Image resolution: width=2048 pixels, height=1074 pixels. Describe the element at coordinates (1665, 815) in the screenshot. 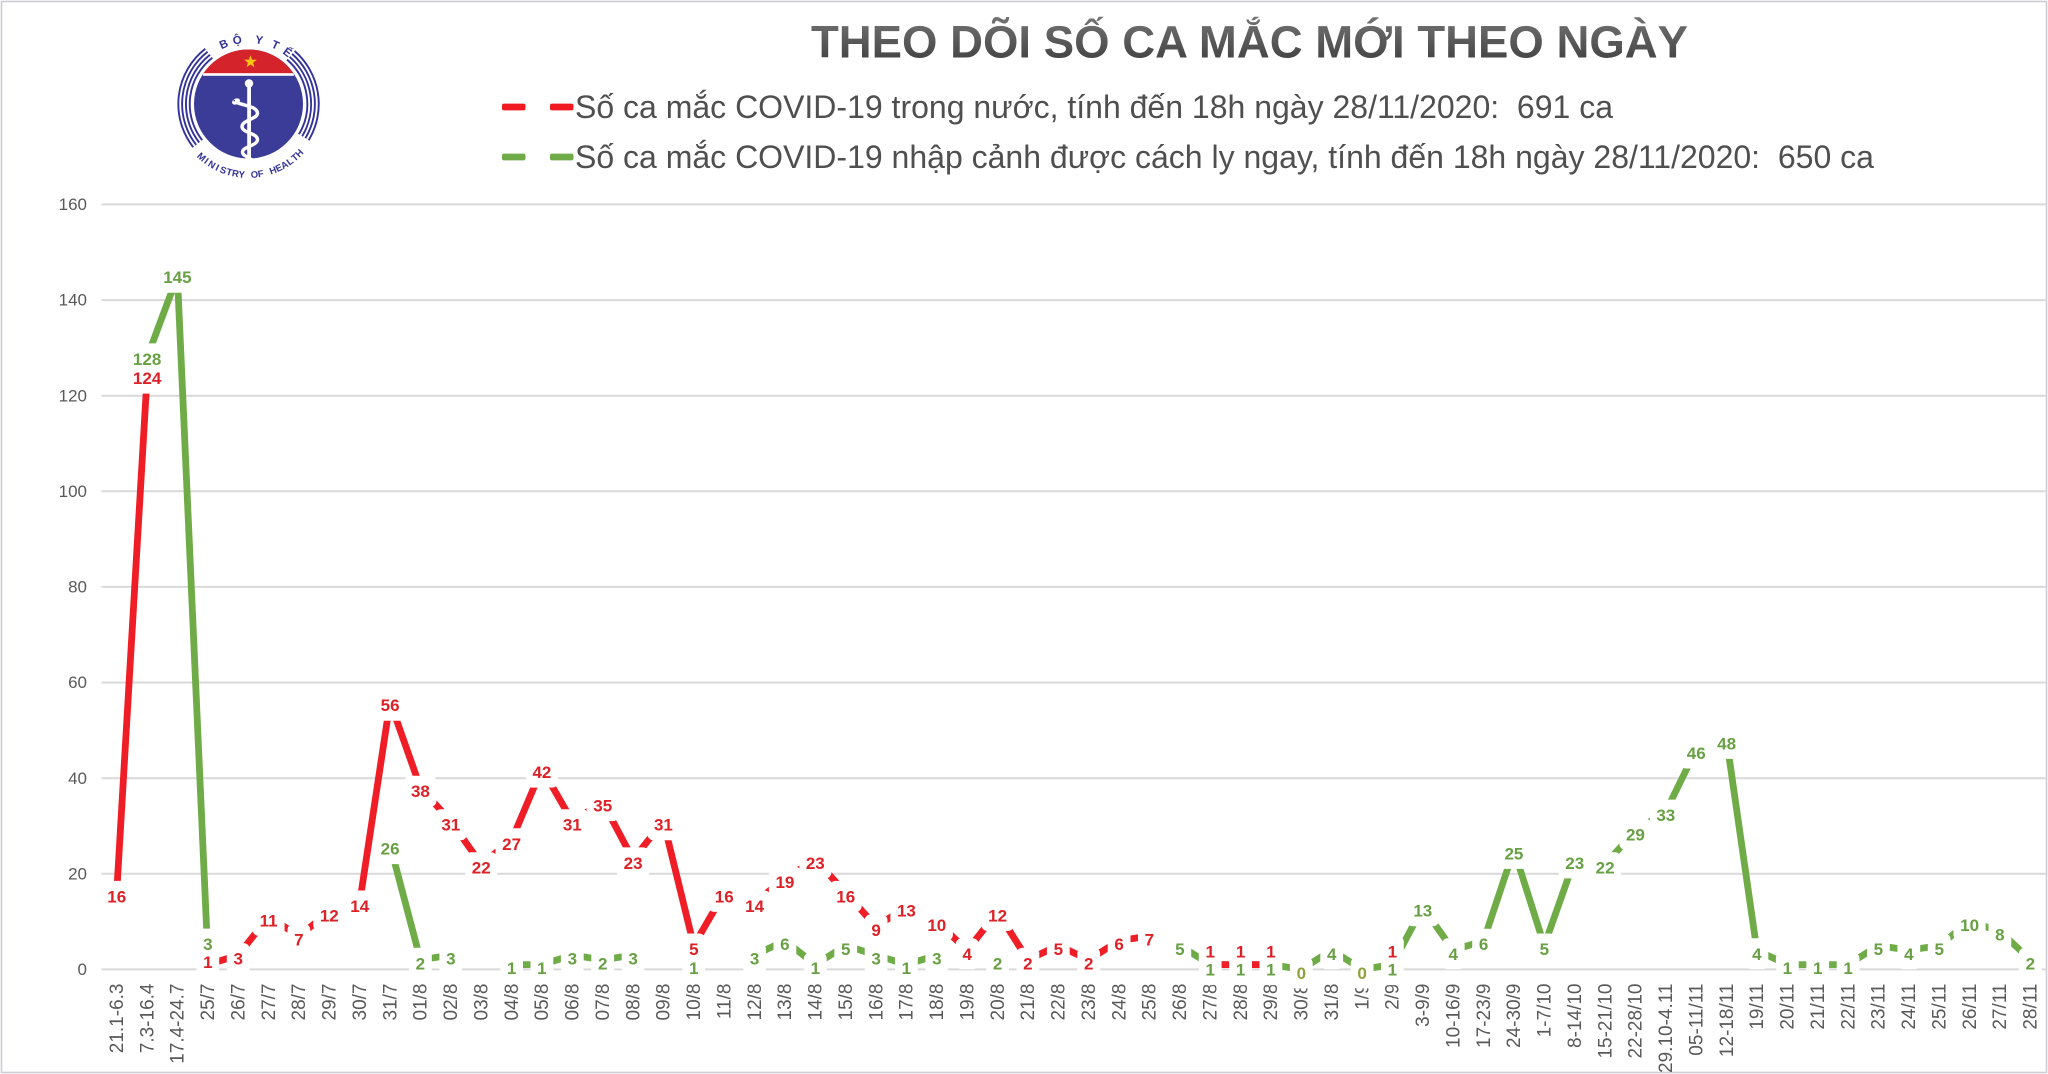

I see `svg-text: 33` at that location.